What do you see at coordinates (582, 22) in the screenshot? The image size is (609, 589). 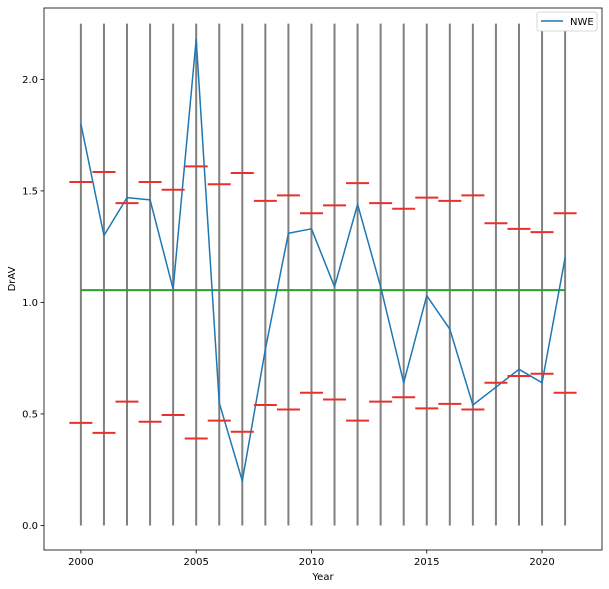 I see `legend-label-nwe: NWE` at bounding box center [582, 22].